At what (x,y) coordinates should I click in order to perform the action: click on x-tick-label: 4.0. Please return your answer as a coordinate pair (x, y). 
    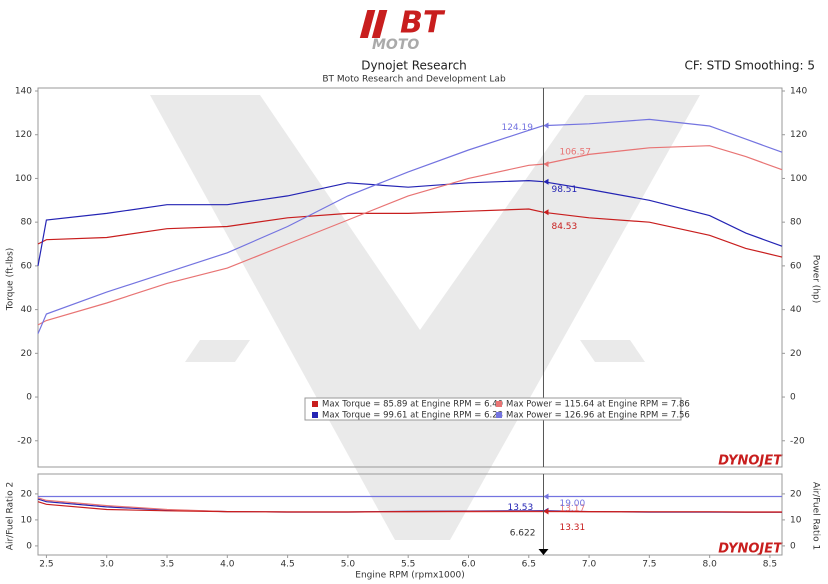
    Looking at the image, I should click on (227, 565).